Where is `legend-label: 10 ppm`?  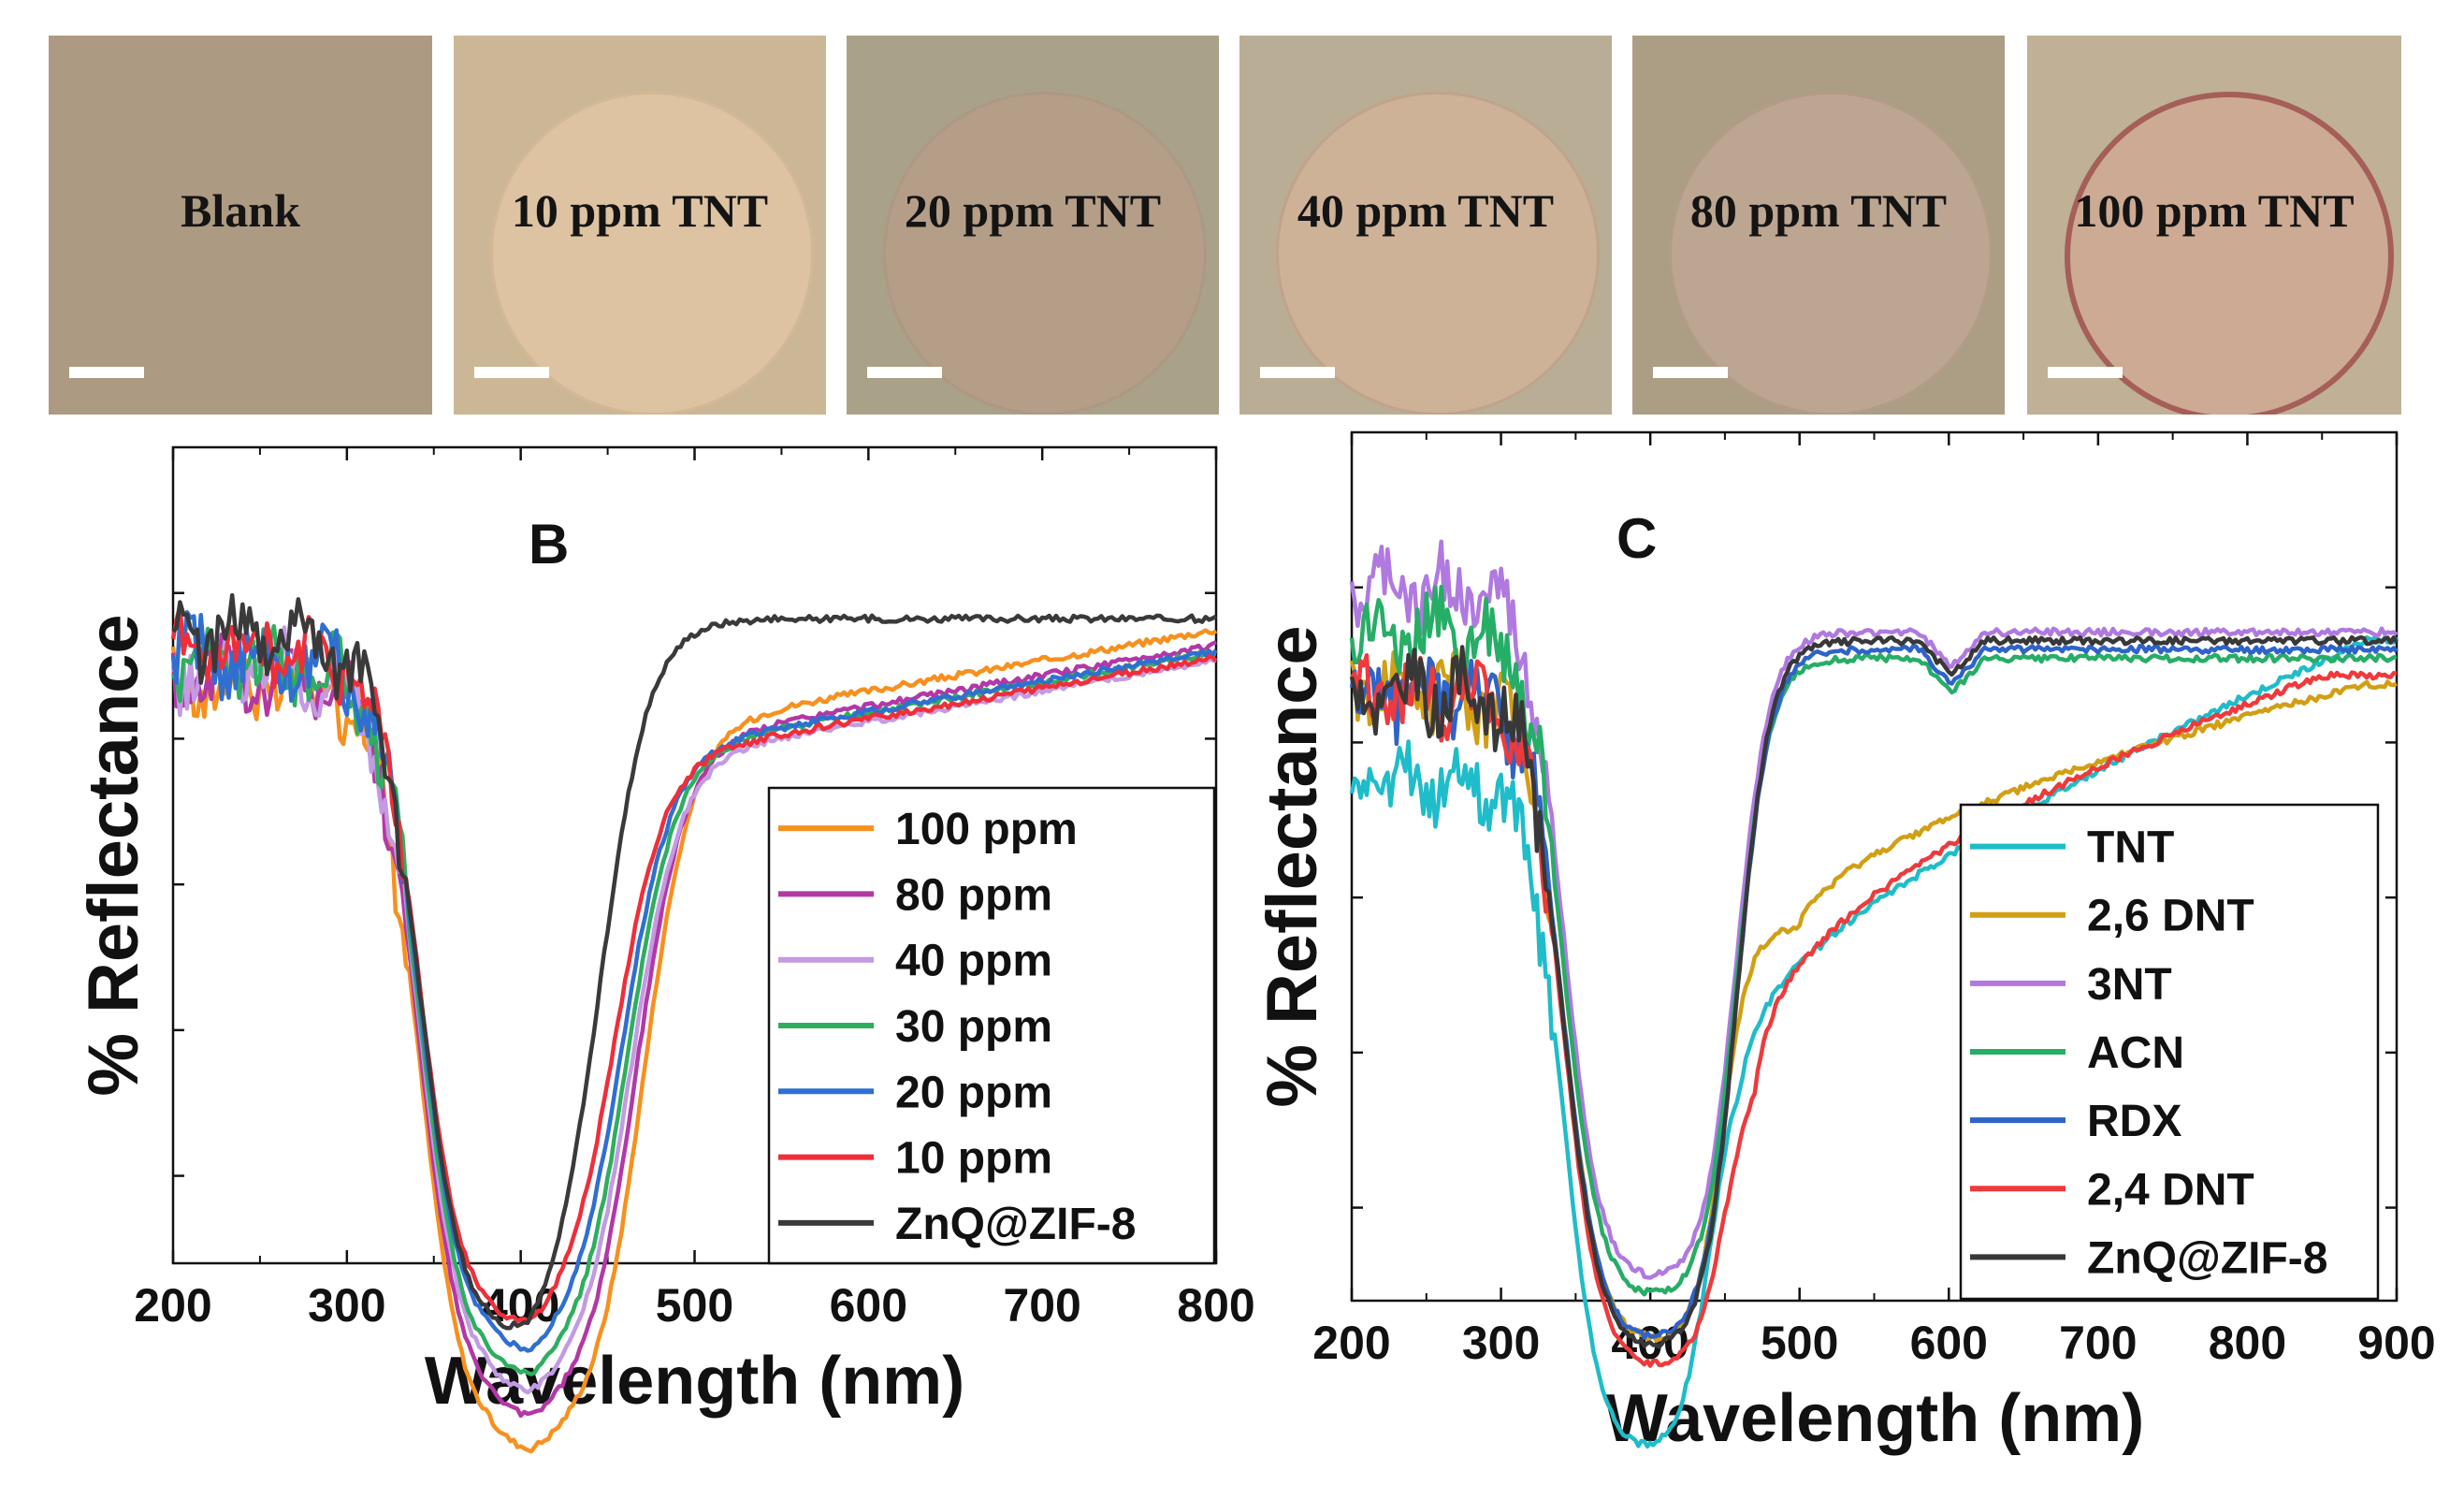 legend-label: 10 ppm is located at coordinates (974, 1159).